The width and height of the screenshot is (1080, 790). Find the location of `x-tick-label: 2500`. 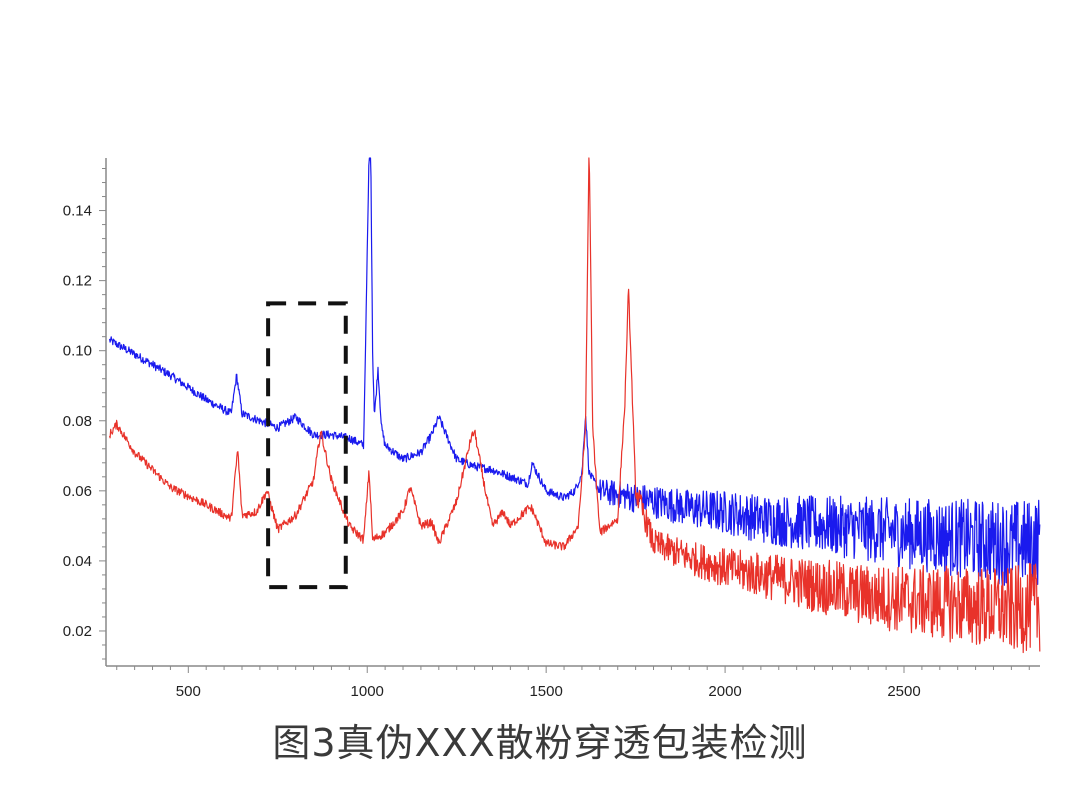

x-tick-label: 2500 is located at coordinates (903, 691).